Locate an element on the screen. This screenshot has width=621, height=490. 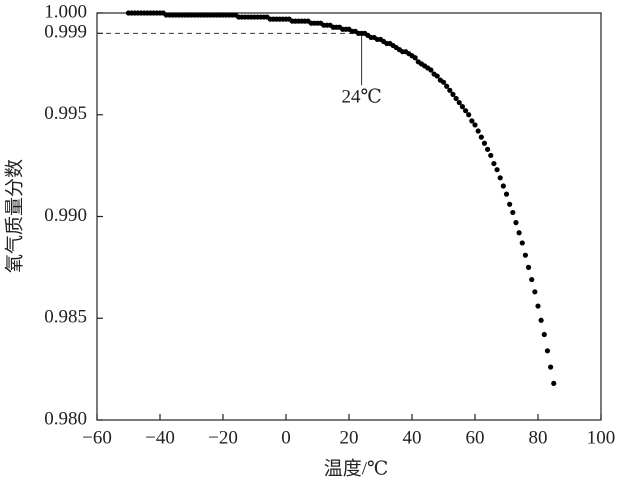
x-tick-label: 20 is located at coordinates (349, 437).